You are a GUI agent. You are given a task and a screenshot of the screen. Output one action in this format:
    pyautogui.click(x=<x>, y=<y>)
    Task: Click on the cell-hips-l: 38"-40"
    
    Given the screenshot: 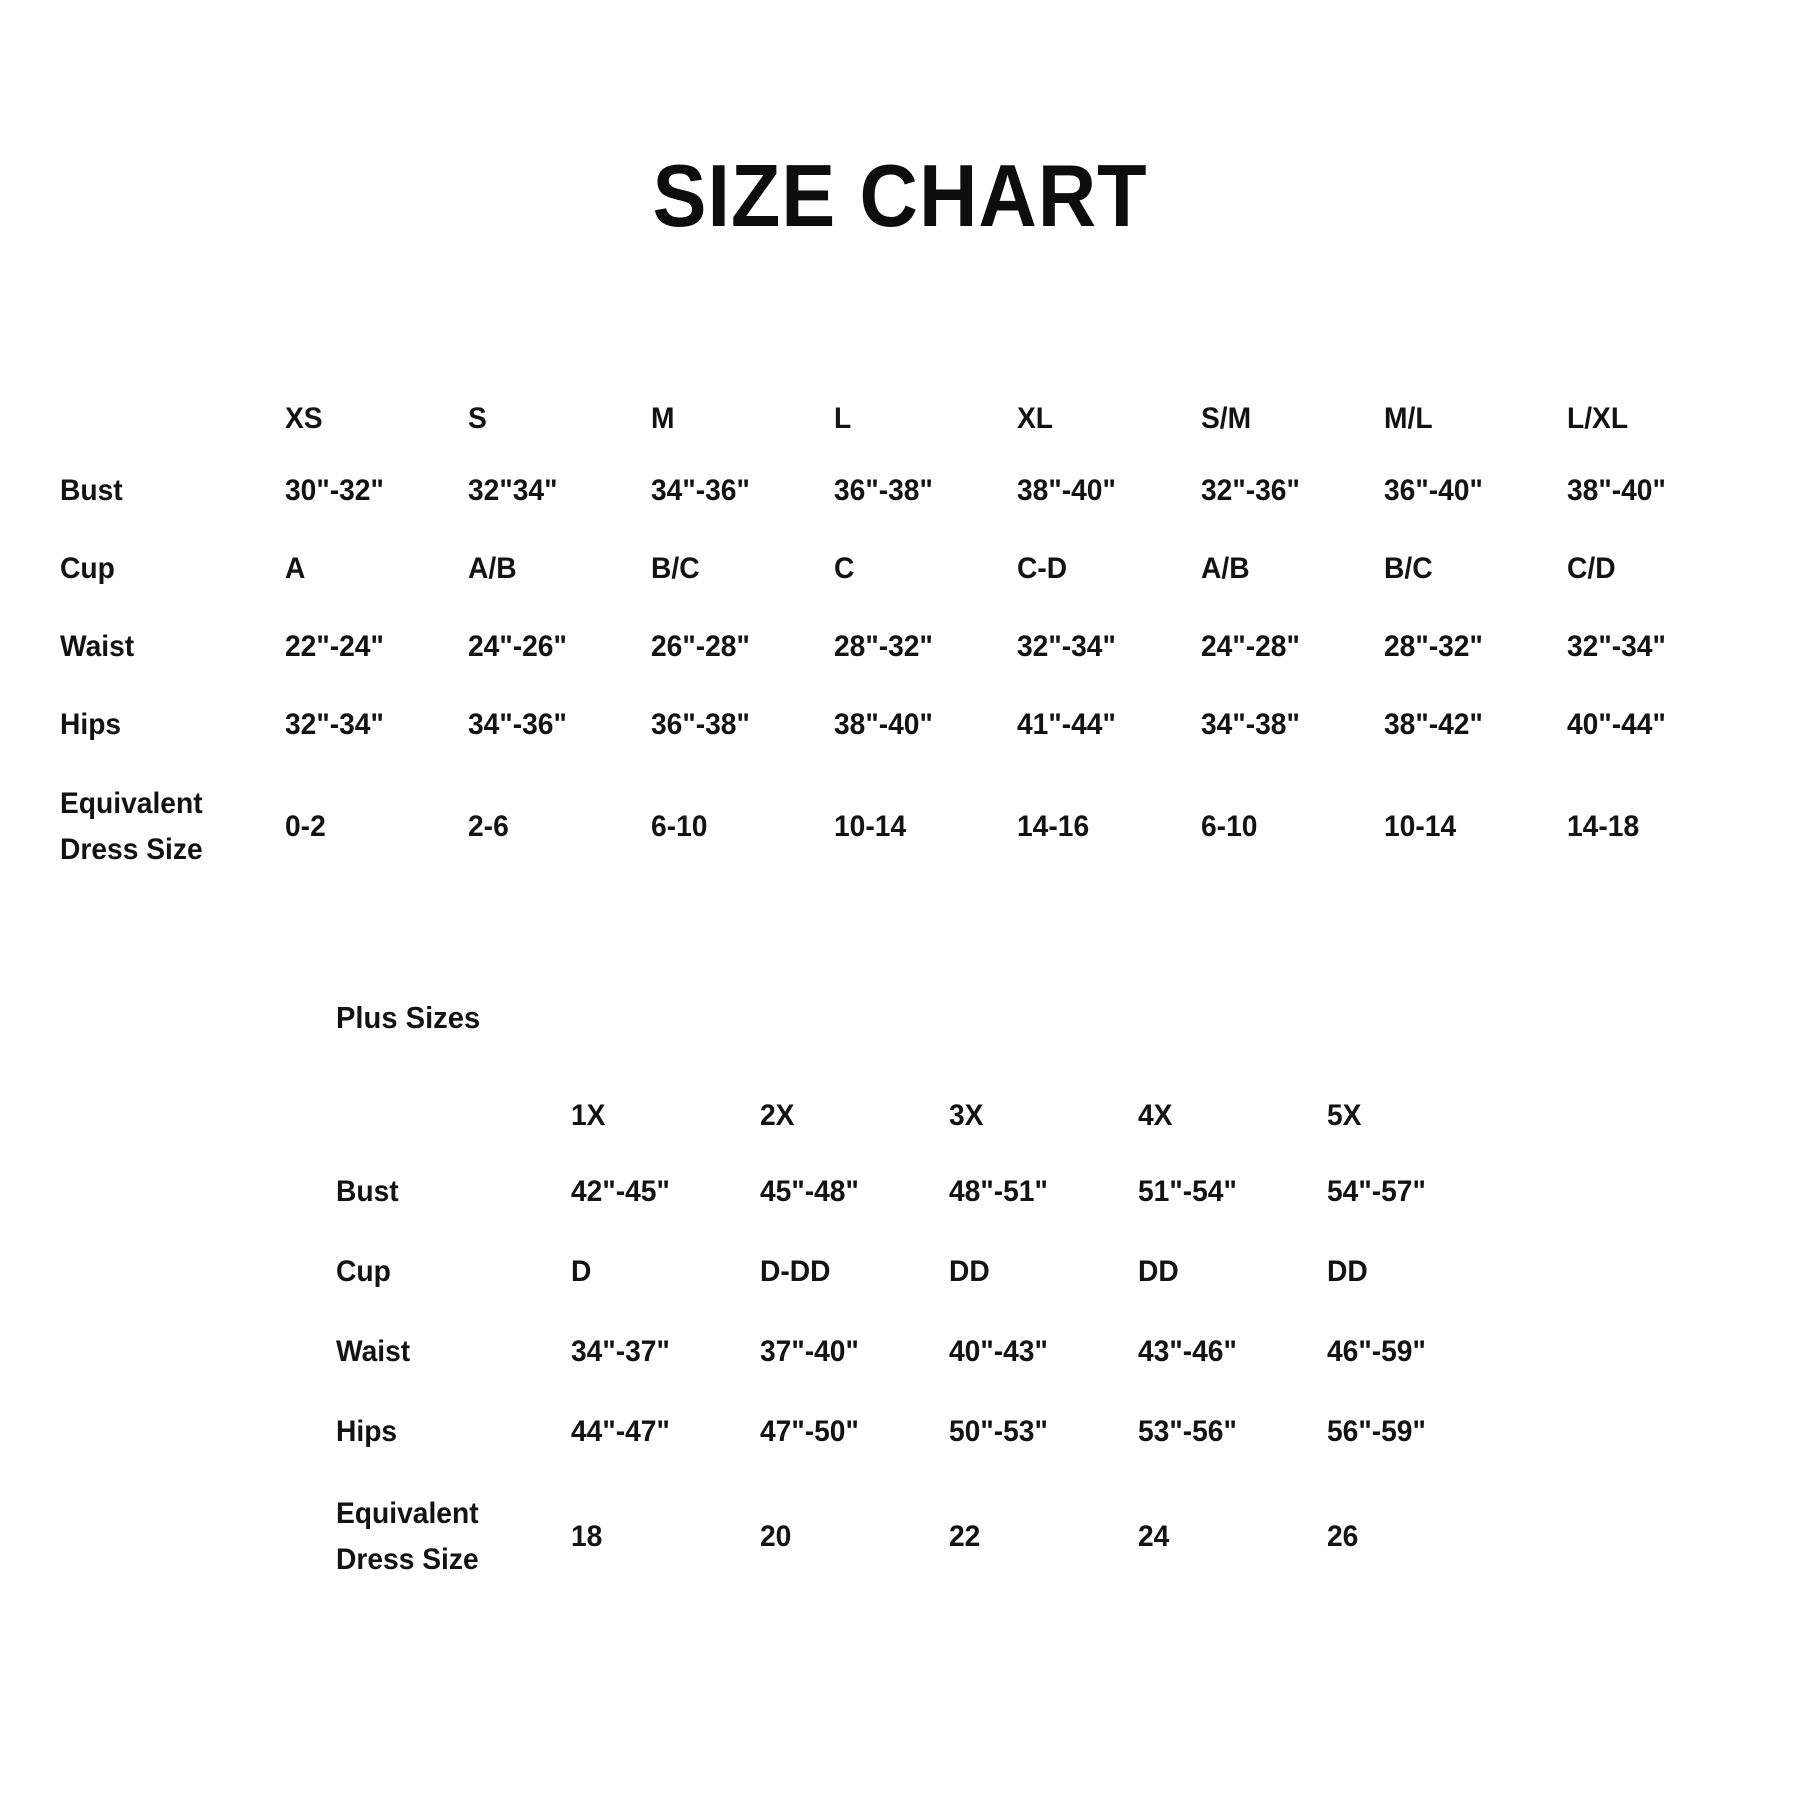 What is the action you would take?
    pyautogui.click(x=884, y=724)
    